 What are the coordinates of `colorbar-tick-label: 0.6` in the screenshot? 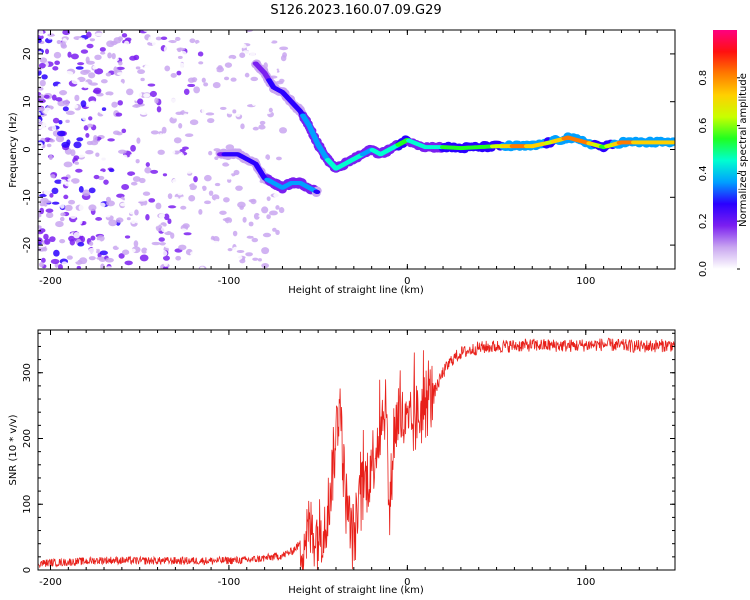 It's located at (703, 126).